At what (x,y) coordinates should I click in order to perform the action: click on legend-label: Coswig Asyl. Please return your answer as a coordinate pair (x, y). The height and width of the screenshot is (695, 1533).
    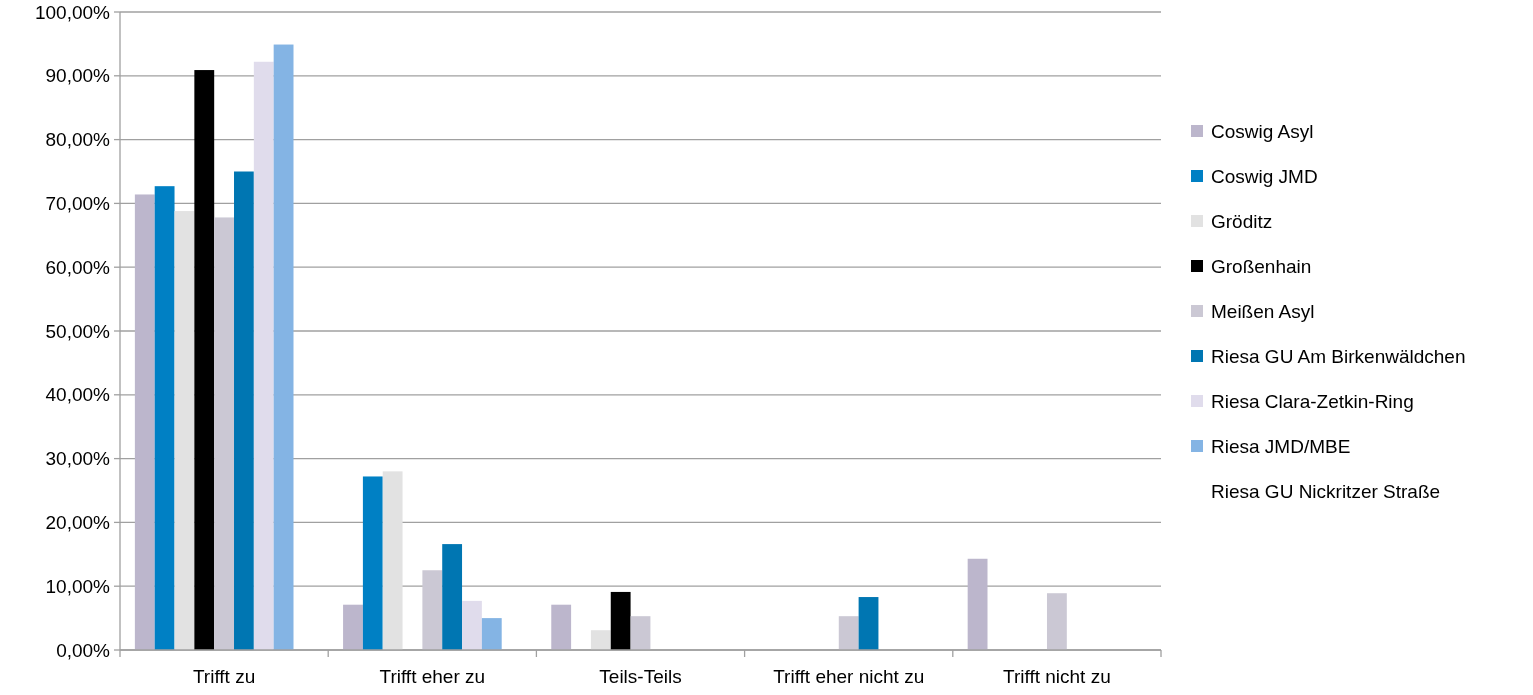
    Looking at the image, I should click on (1262, 131).